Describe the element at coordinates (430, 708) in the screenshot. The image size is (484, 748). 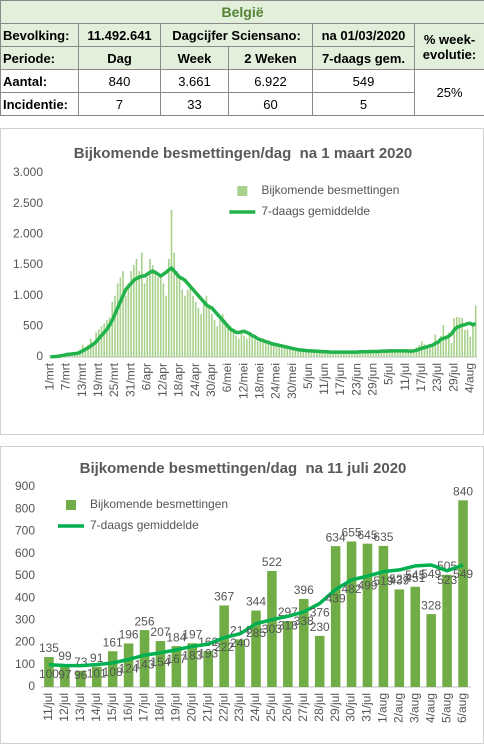
I see `x-tick-label: 4/aug` at that location.